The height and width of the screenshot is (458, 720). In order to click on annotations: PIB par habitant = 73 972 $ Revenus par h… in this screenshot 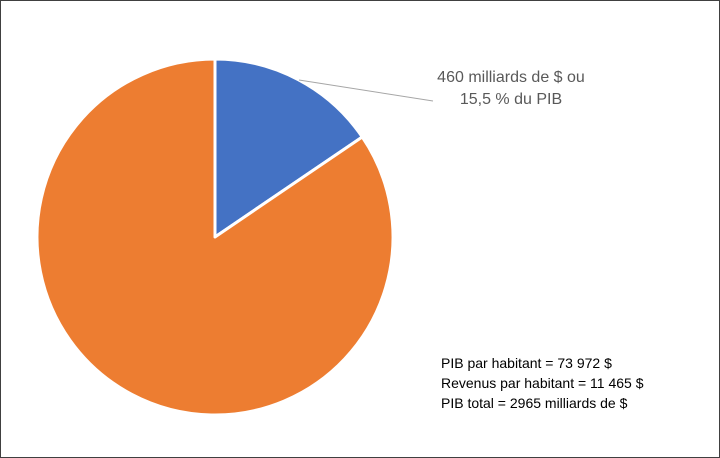, I will do `click(542, 383)`.